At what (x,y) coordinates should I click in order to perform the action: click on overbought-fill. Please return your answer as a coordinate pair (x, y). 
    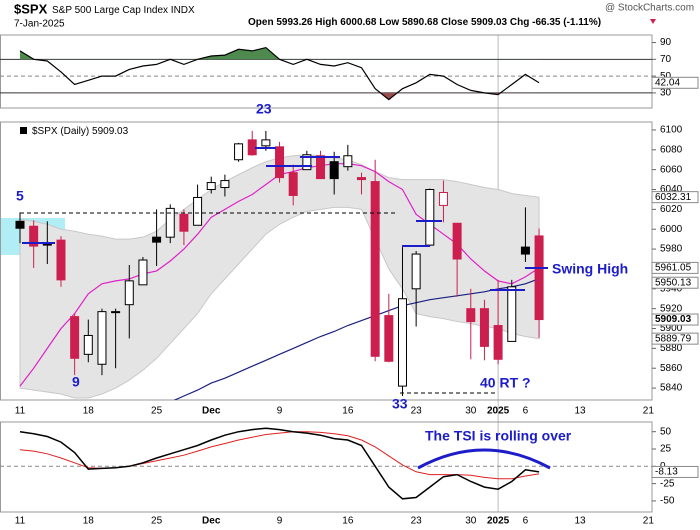
    Looking at the image, I should click on (280, 53).